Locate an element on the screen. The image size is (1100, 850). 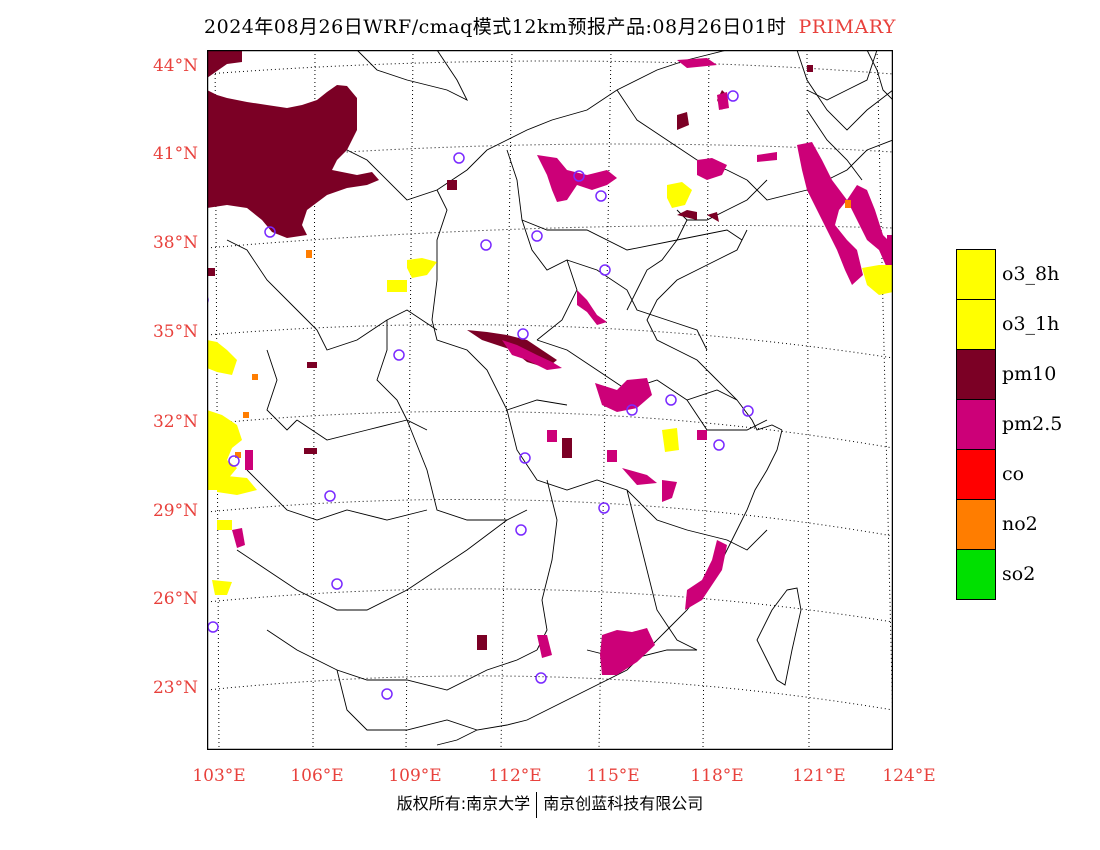
legend-label: o3_8h is located at coordinates (1031, 274).